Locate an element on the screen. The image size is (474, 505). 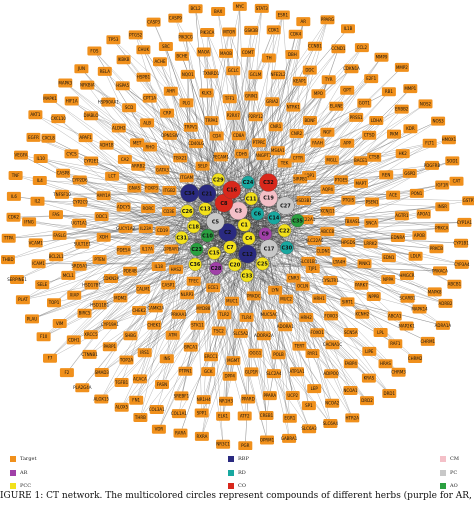
target-node: ERBB2 is located at coordinates (401, 109).